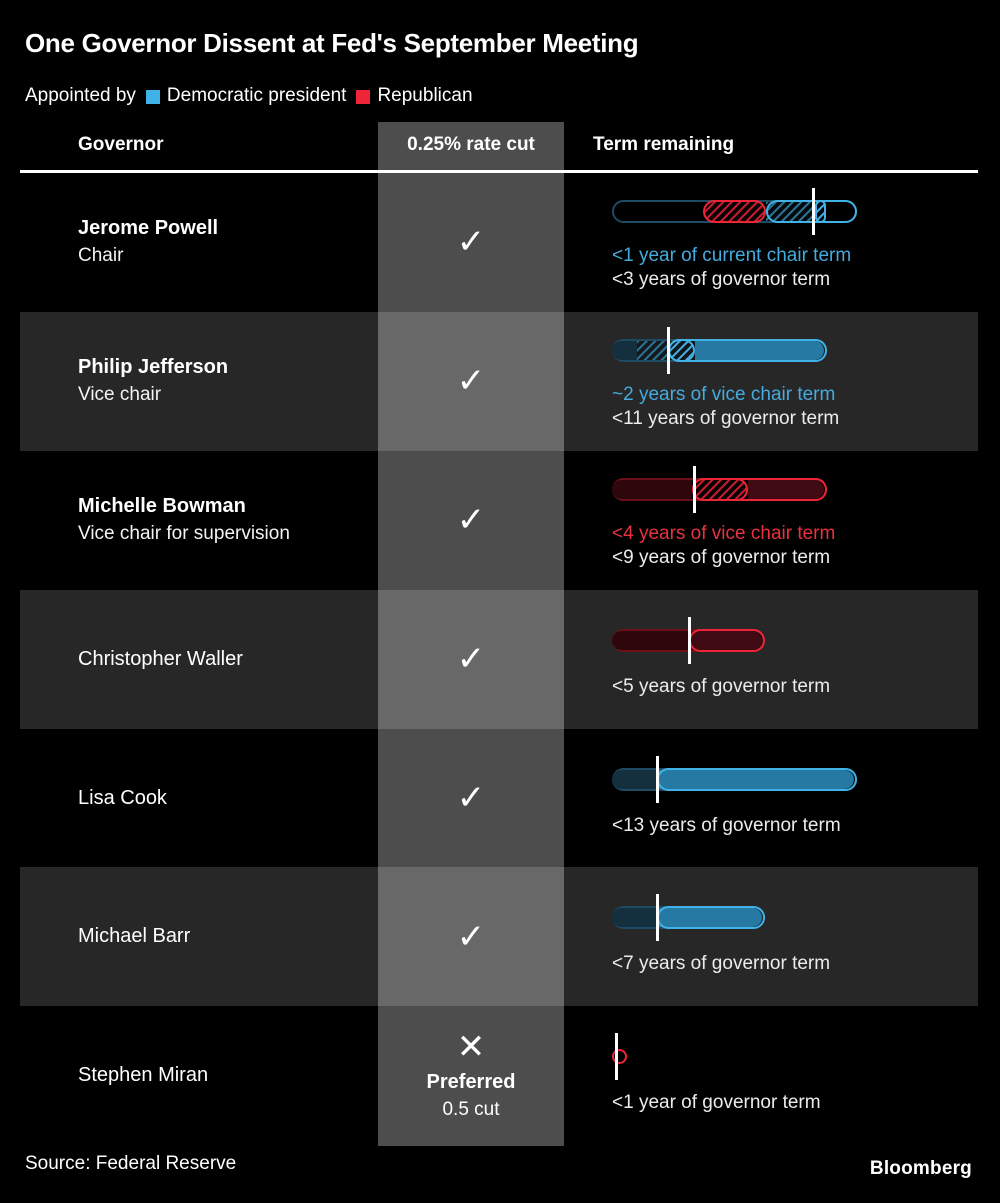 The image size is (1000, 1203). I want to click on term-cell: <1 year of governor term, so click(771, 1075).